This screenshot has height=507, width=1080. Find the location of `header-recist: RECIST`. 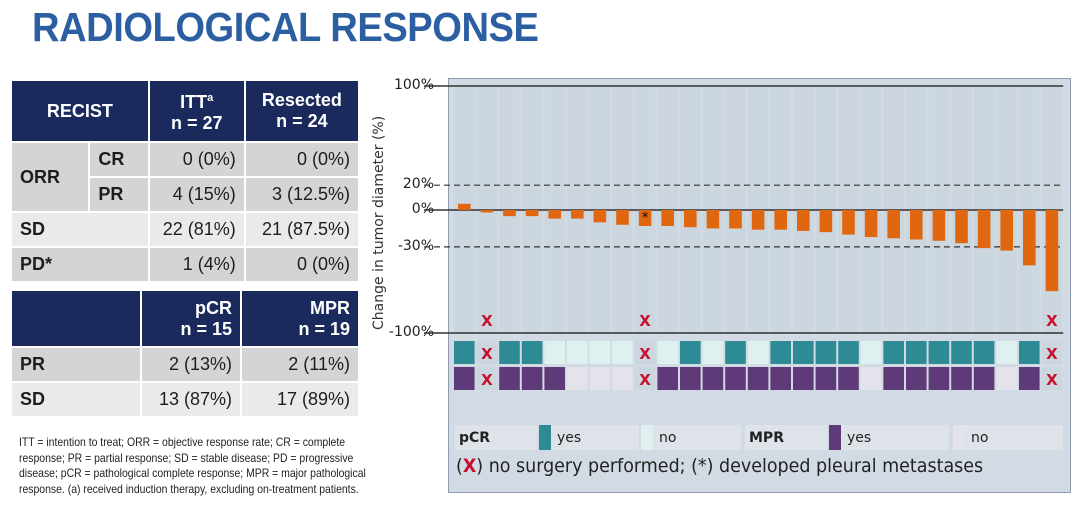

header-recist: RECIST is located at coordinates (80, 111).